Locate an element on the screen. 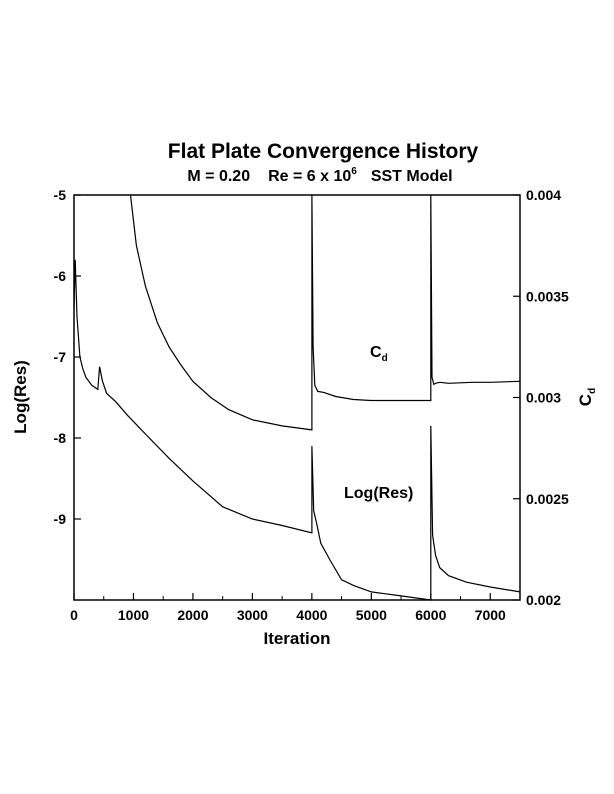  y-right-axis-label: Cd is located at coordinates (587, 397).